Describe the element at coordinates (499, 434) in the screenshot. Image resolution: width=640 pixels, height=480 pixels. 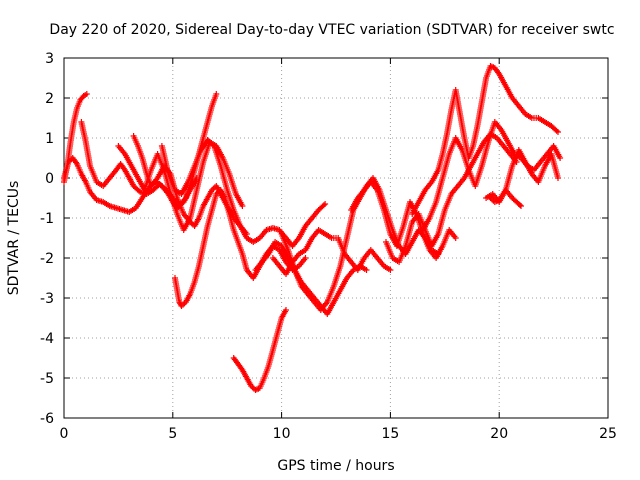
I see `x-tick-label: 20` at that location.